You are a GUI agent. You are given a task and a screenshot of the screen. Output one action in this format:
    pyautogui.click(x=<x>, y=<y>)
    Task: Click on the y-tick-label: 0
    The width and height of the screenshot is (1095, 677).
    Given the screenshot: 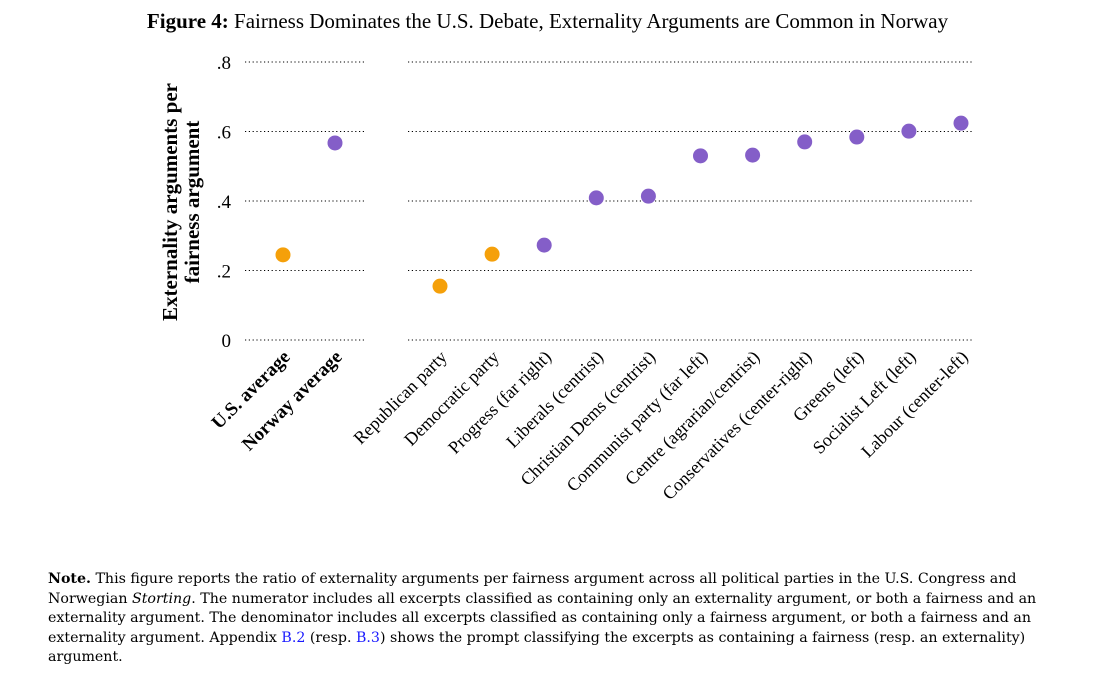 What is the action you would take?
    pyautogui.click(x=227, y=341)
    